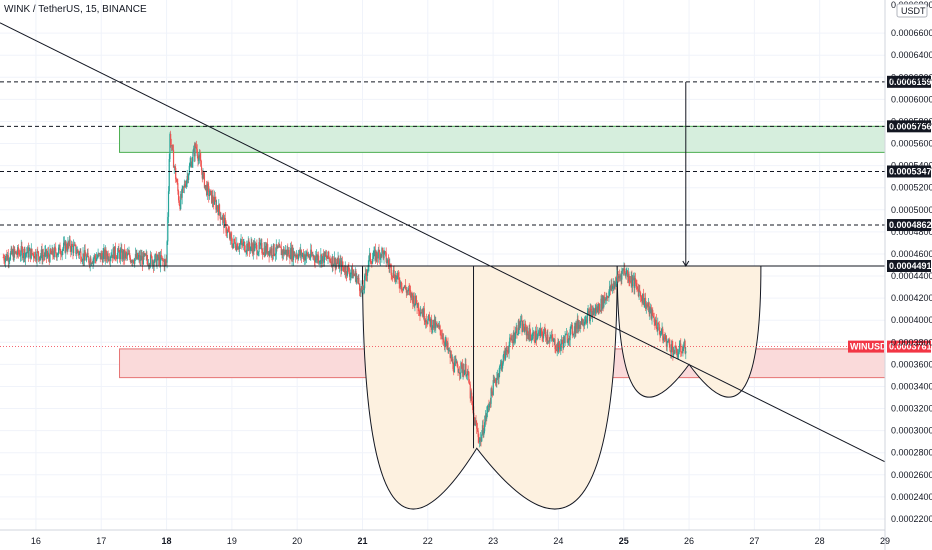  I want to click on time-axis: 16 17 18 19 20 21 22 23 24 25 26 27 28 29, so click(445, 537).